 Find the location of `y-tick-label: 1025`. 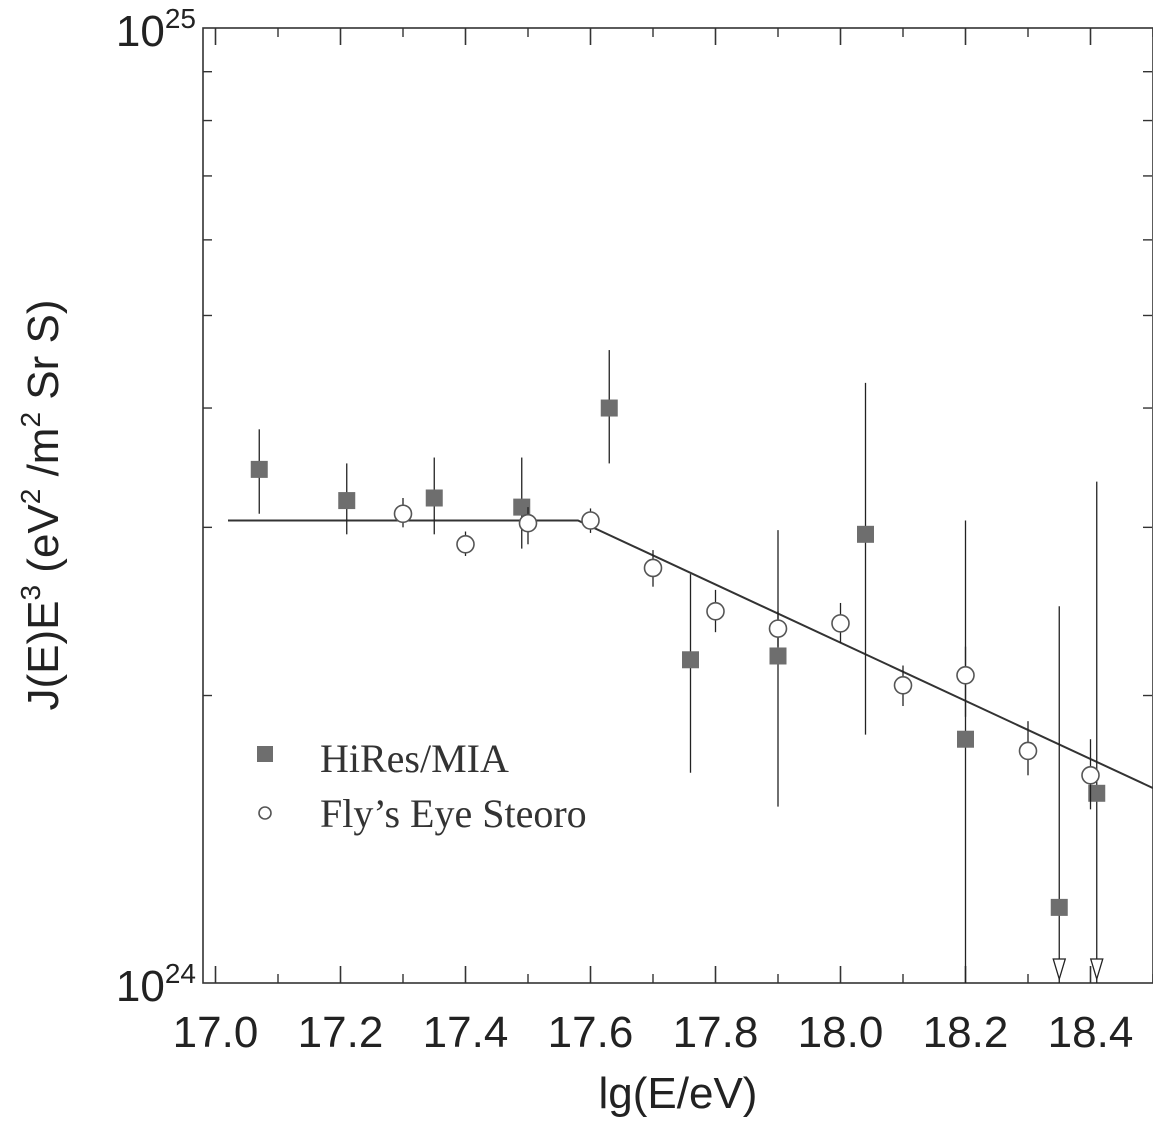

y-tick-label: 1025 is located at coordinates (156, 29).